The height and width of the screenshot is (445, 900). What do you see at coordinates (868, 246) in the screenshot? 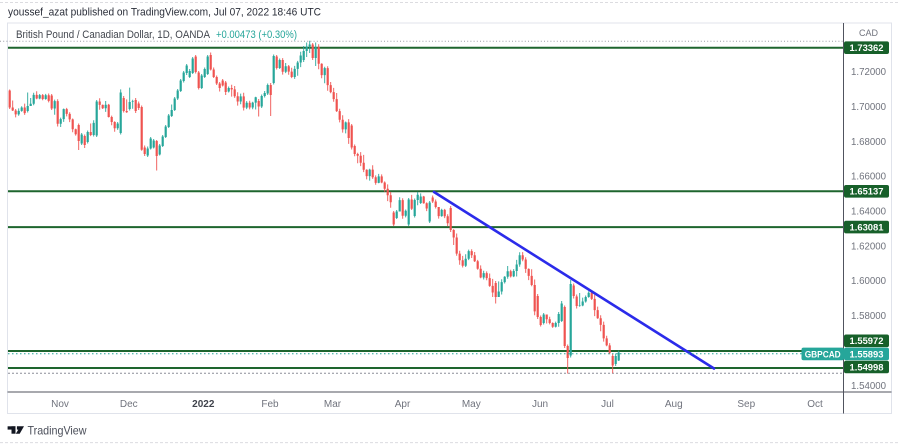
I see `svg-text: 1.62000` at bounding box center [868, 246].